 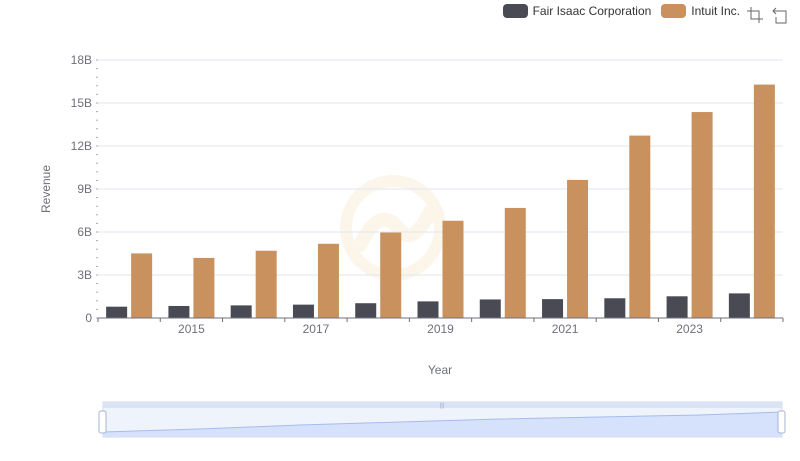 What do you see at coordinates (117, 312) in the screenshot?
I see `bar-fair-isaac-2014` at bounding box center [117, 312].